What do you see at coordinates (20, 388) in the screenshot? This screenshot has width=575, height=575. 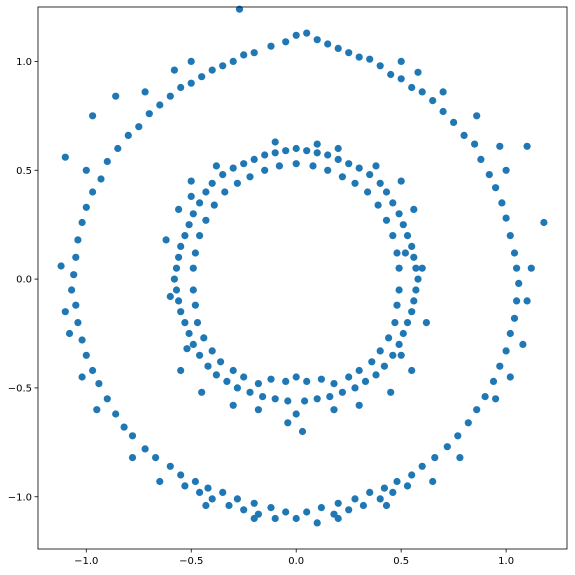 I see `y-tick-label: −0.5` at bounding box center [20, 388].